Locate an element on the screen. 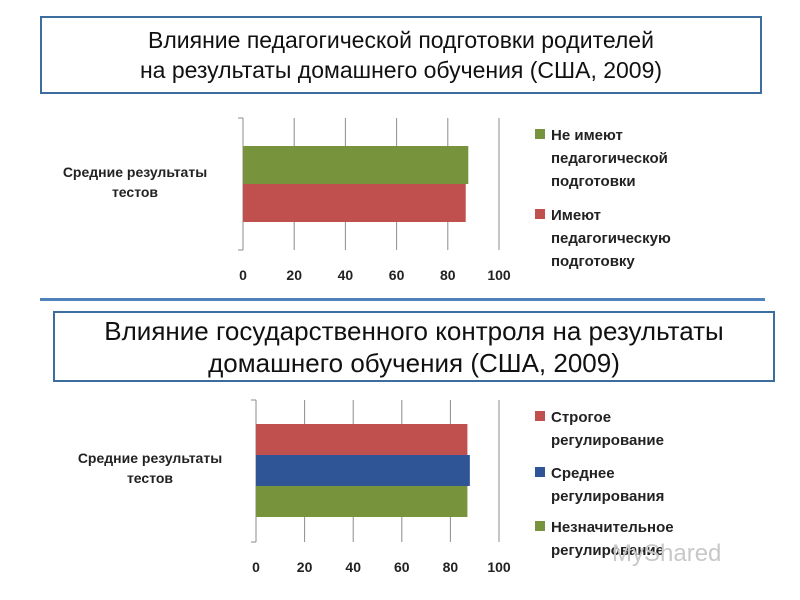  legend-text-line: Строгое регулирование is located at coordinates (607, 429).